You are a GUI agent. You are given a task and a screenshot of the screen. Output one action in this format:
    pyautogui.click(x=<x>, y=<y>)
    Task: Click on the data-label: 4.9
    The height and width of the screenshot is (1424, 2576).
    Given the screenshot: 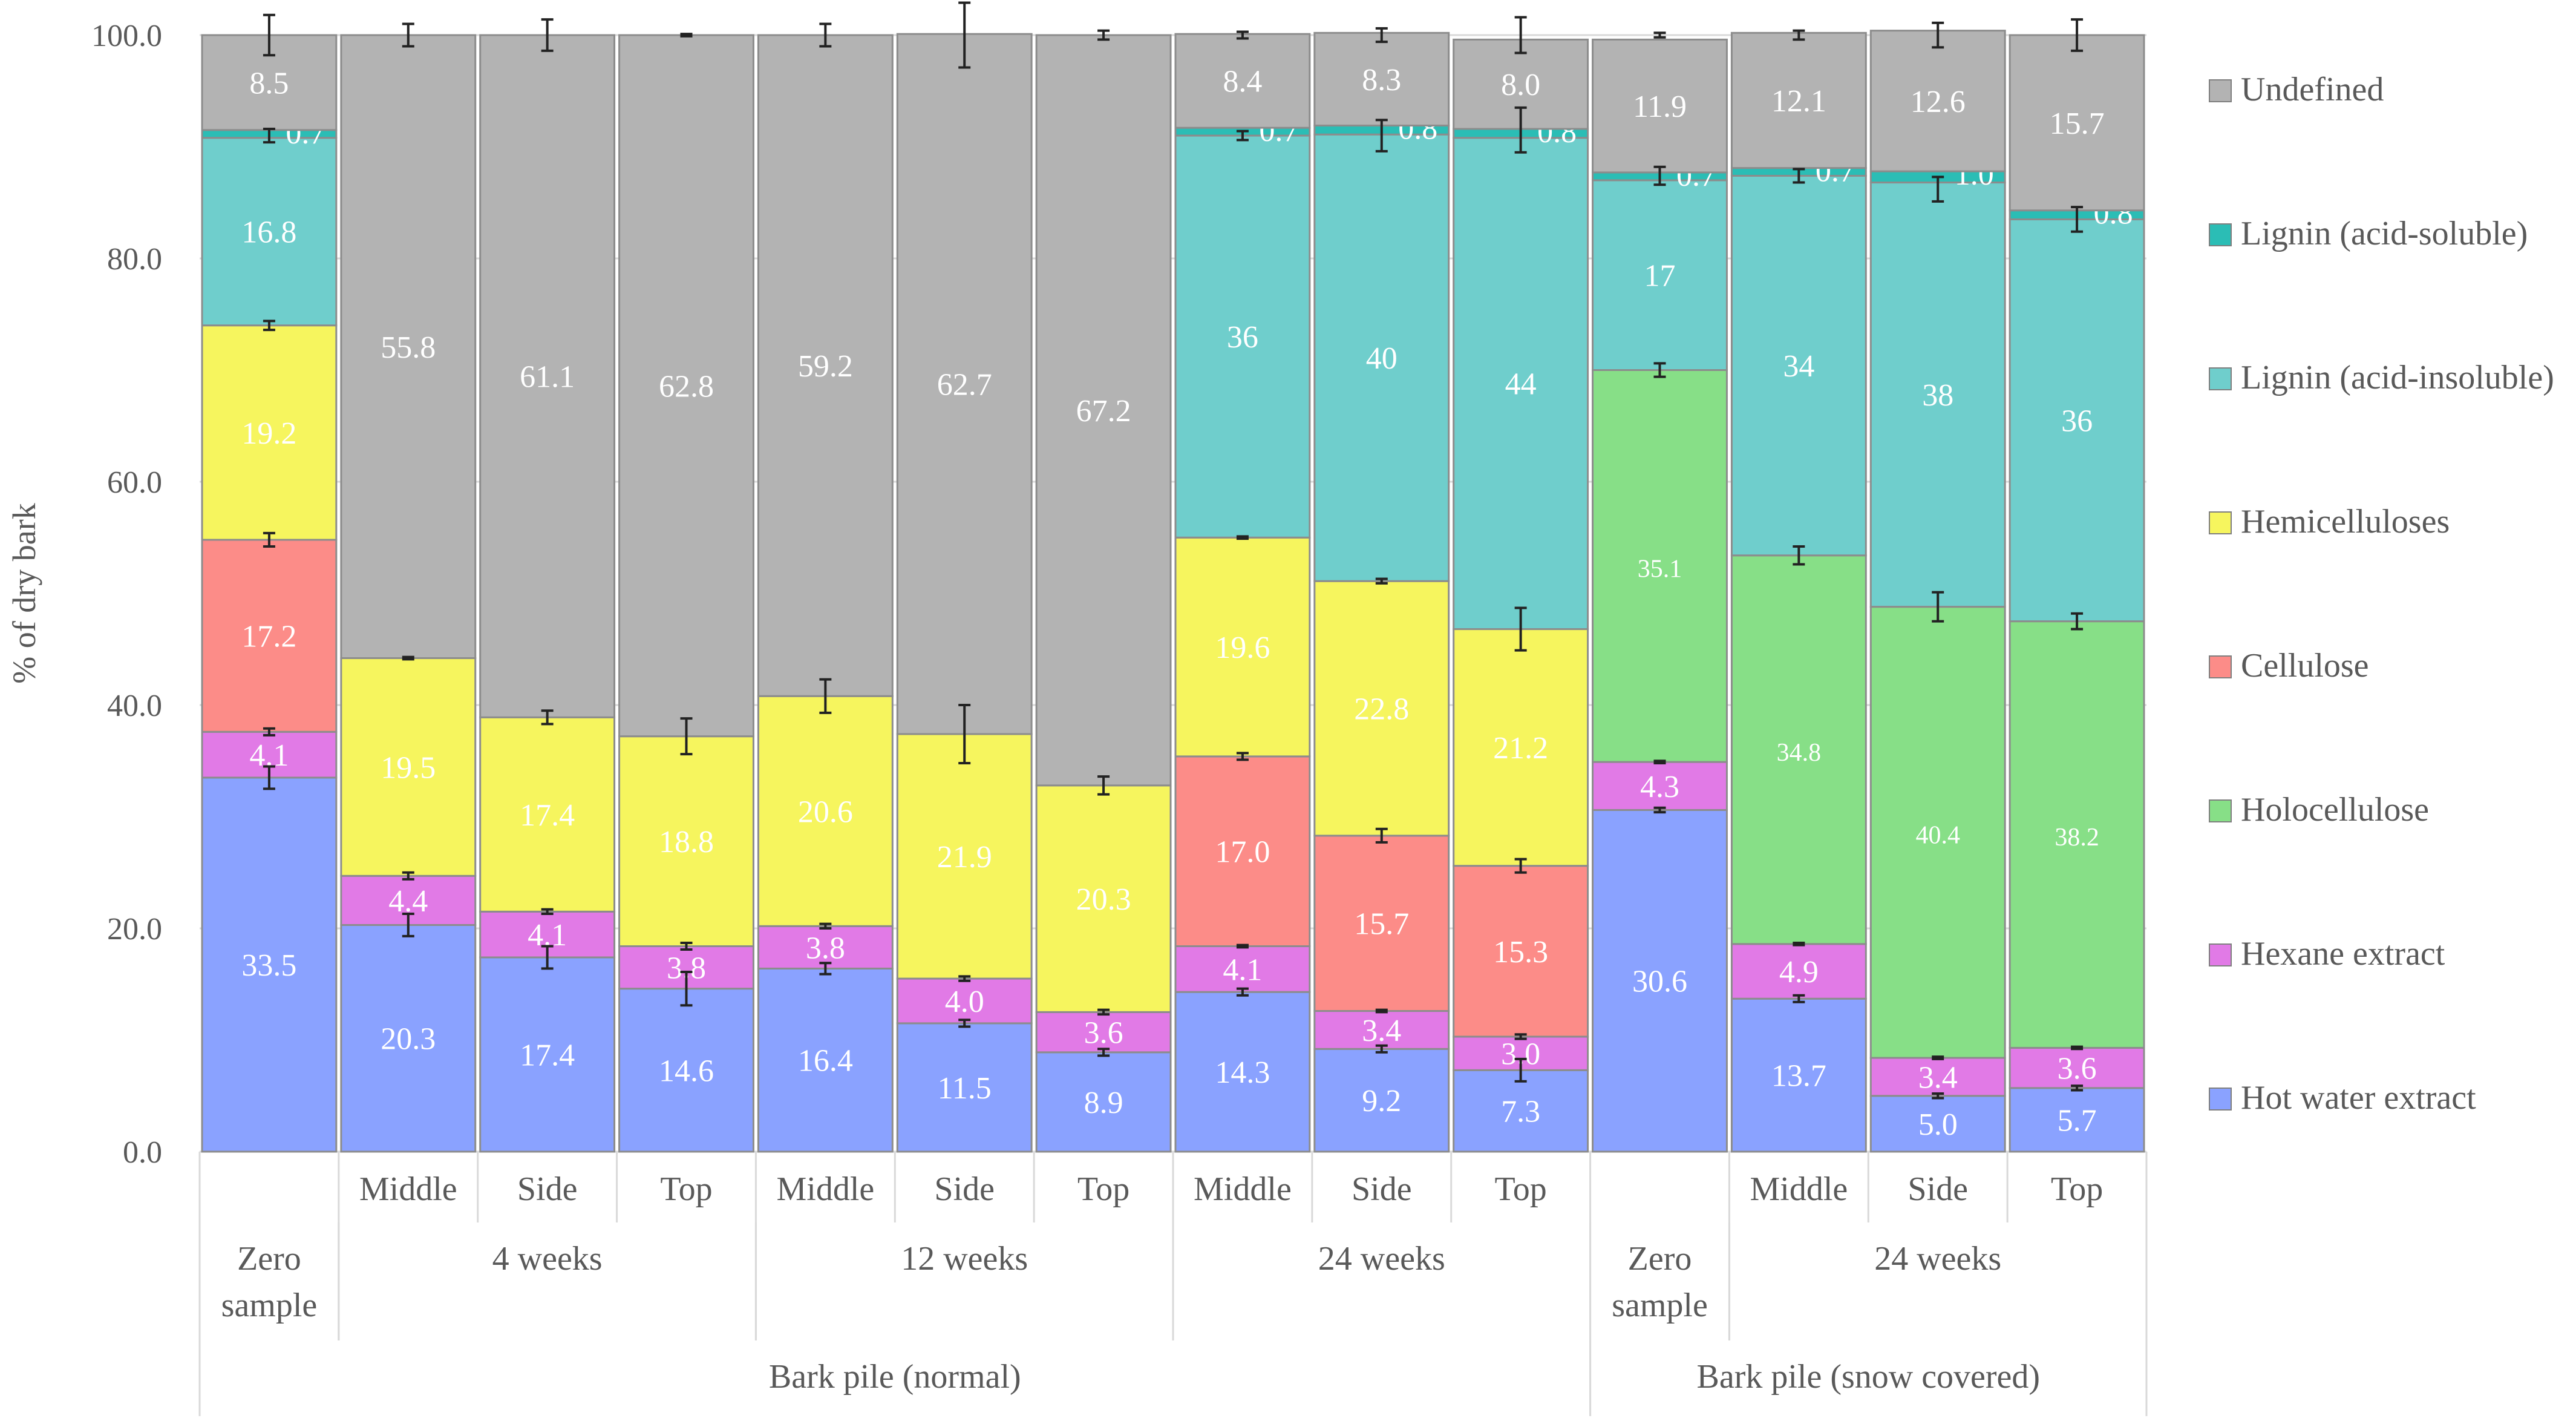 What is the action you would take?
    pyautogui.click(x=1799, y=972)
    